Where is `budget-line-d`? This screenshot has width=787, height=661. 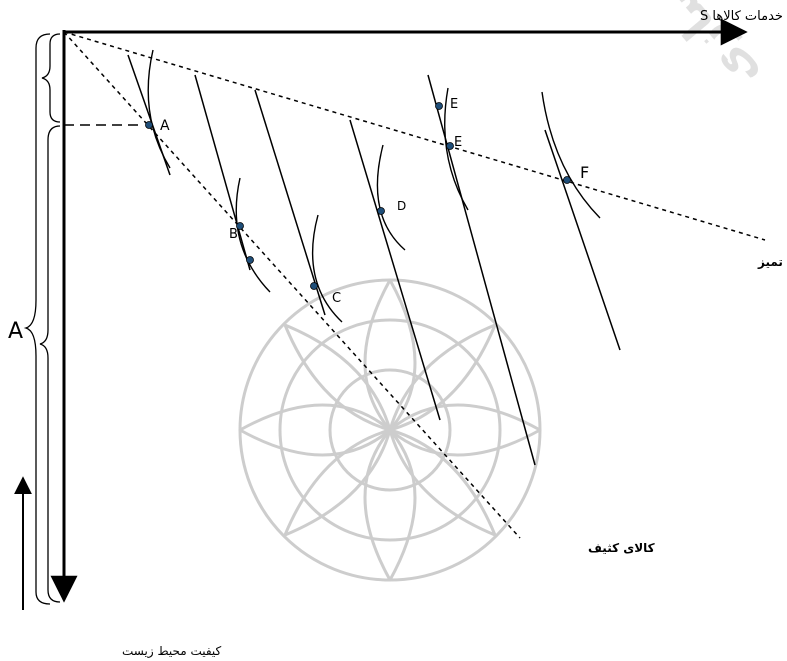
budget-line-d is located at coordinates (395, 270).